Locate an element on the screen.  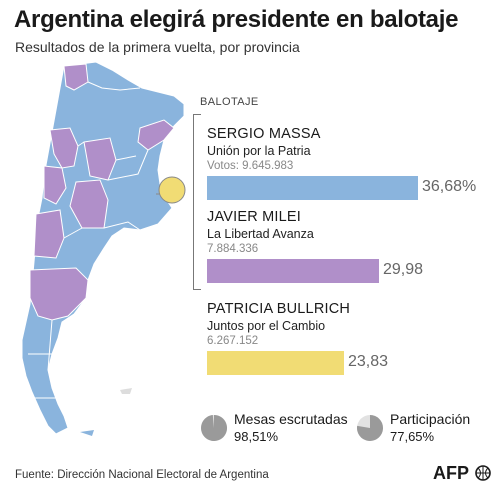
candidate-party: La Libertad Avanza is located at coordinates (260, 234).